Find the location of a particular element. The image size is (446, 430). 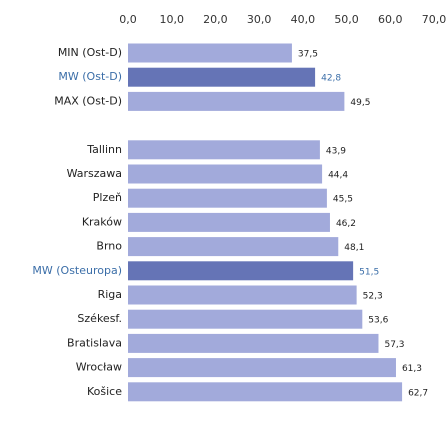

value-label: 46,2 is located at coordinates (346, 224).